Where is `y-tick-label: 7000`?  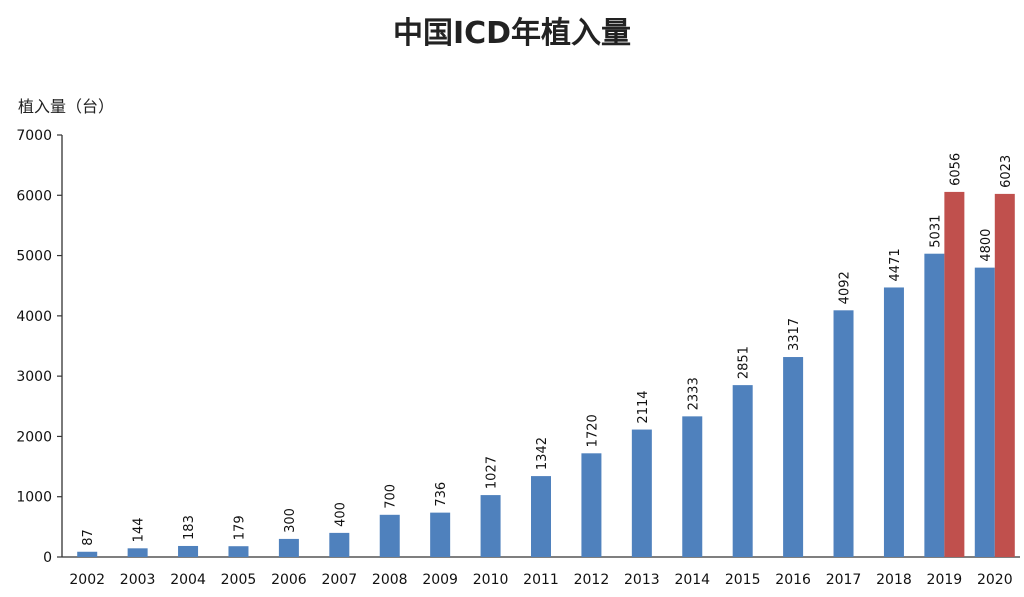
y-tick-label: 7000 is located at coordinates (34, 136).